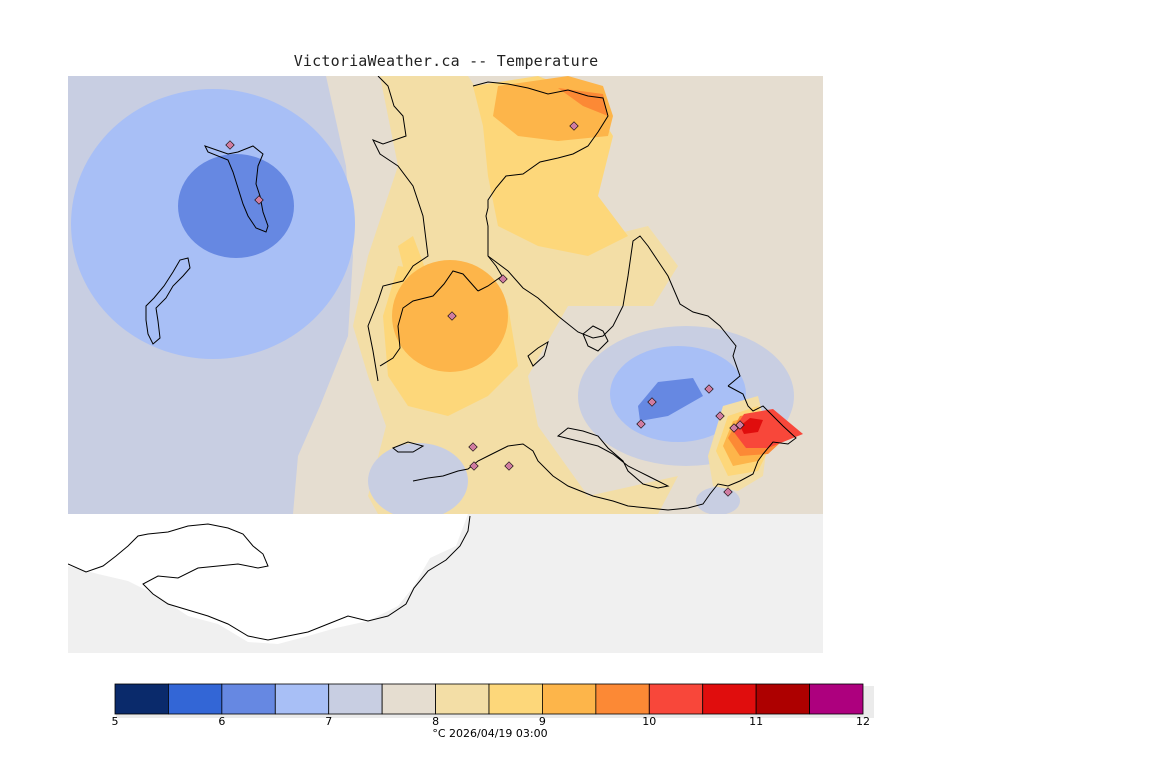 The image size is (1152, 768). Describe the element at coordinates (328, 721) in the screenshot. I see `legend-tick-label: 7` at that location.